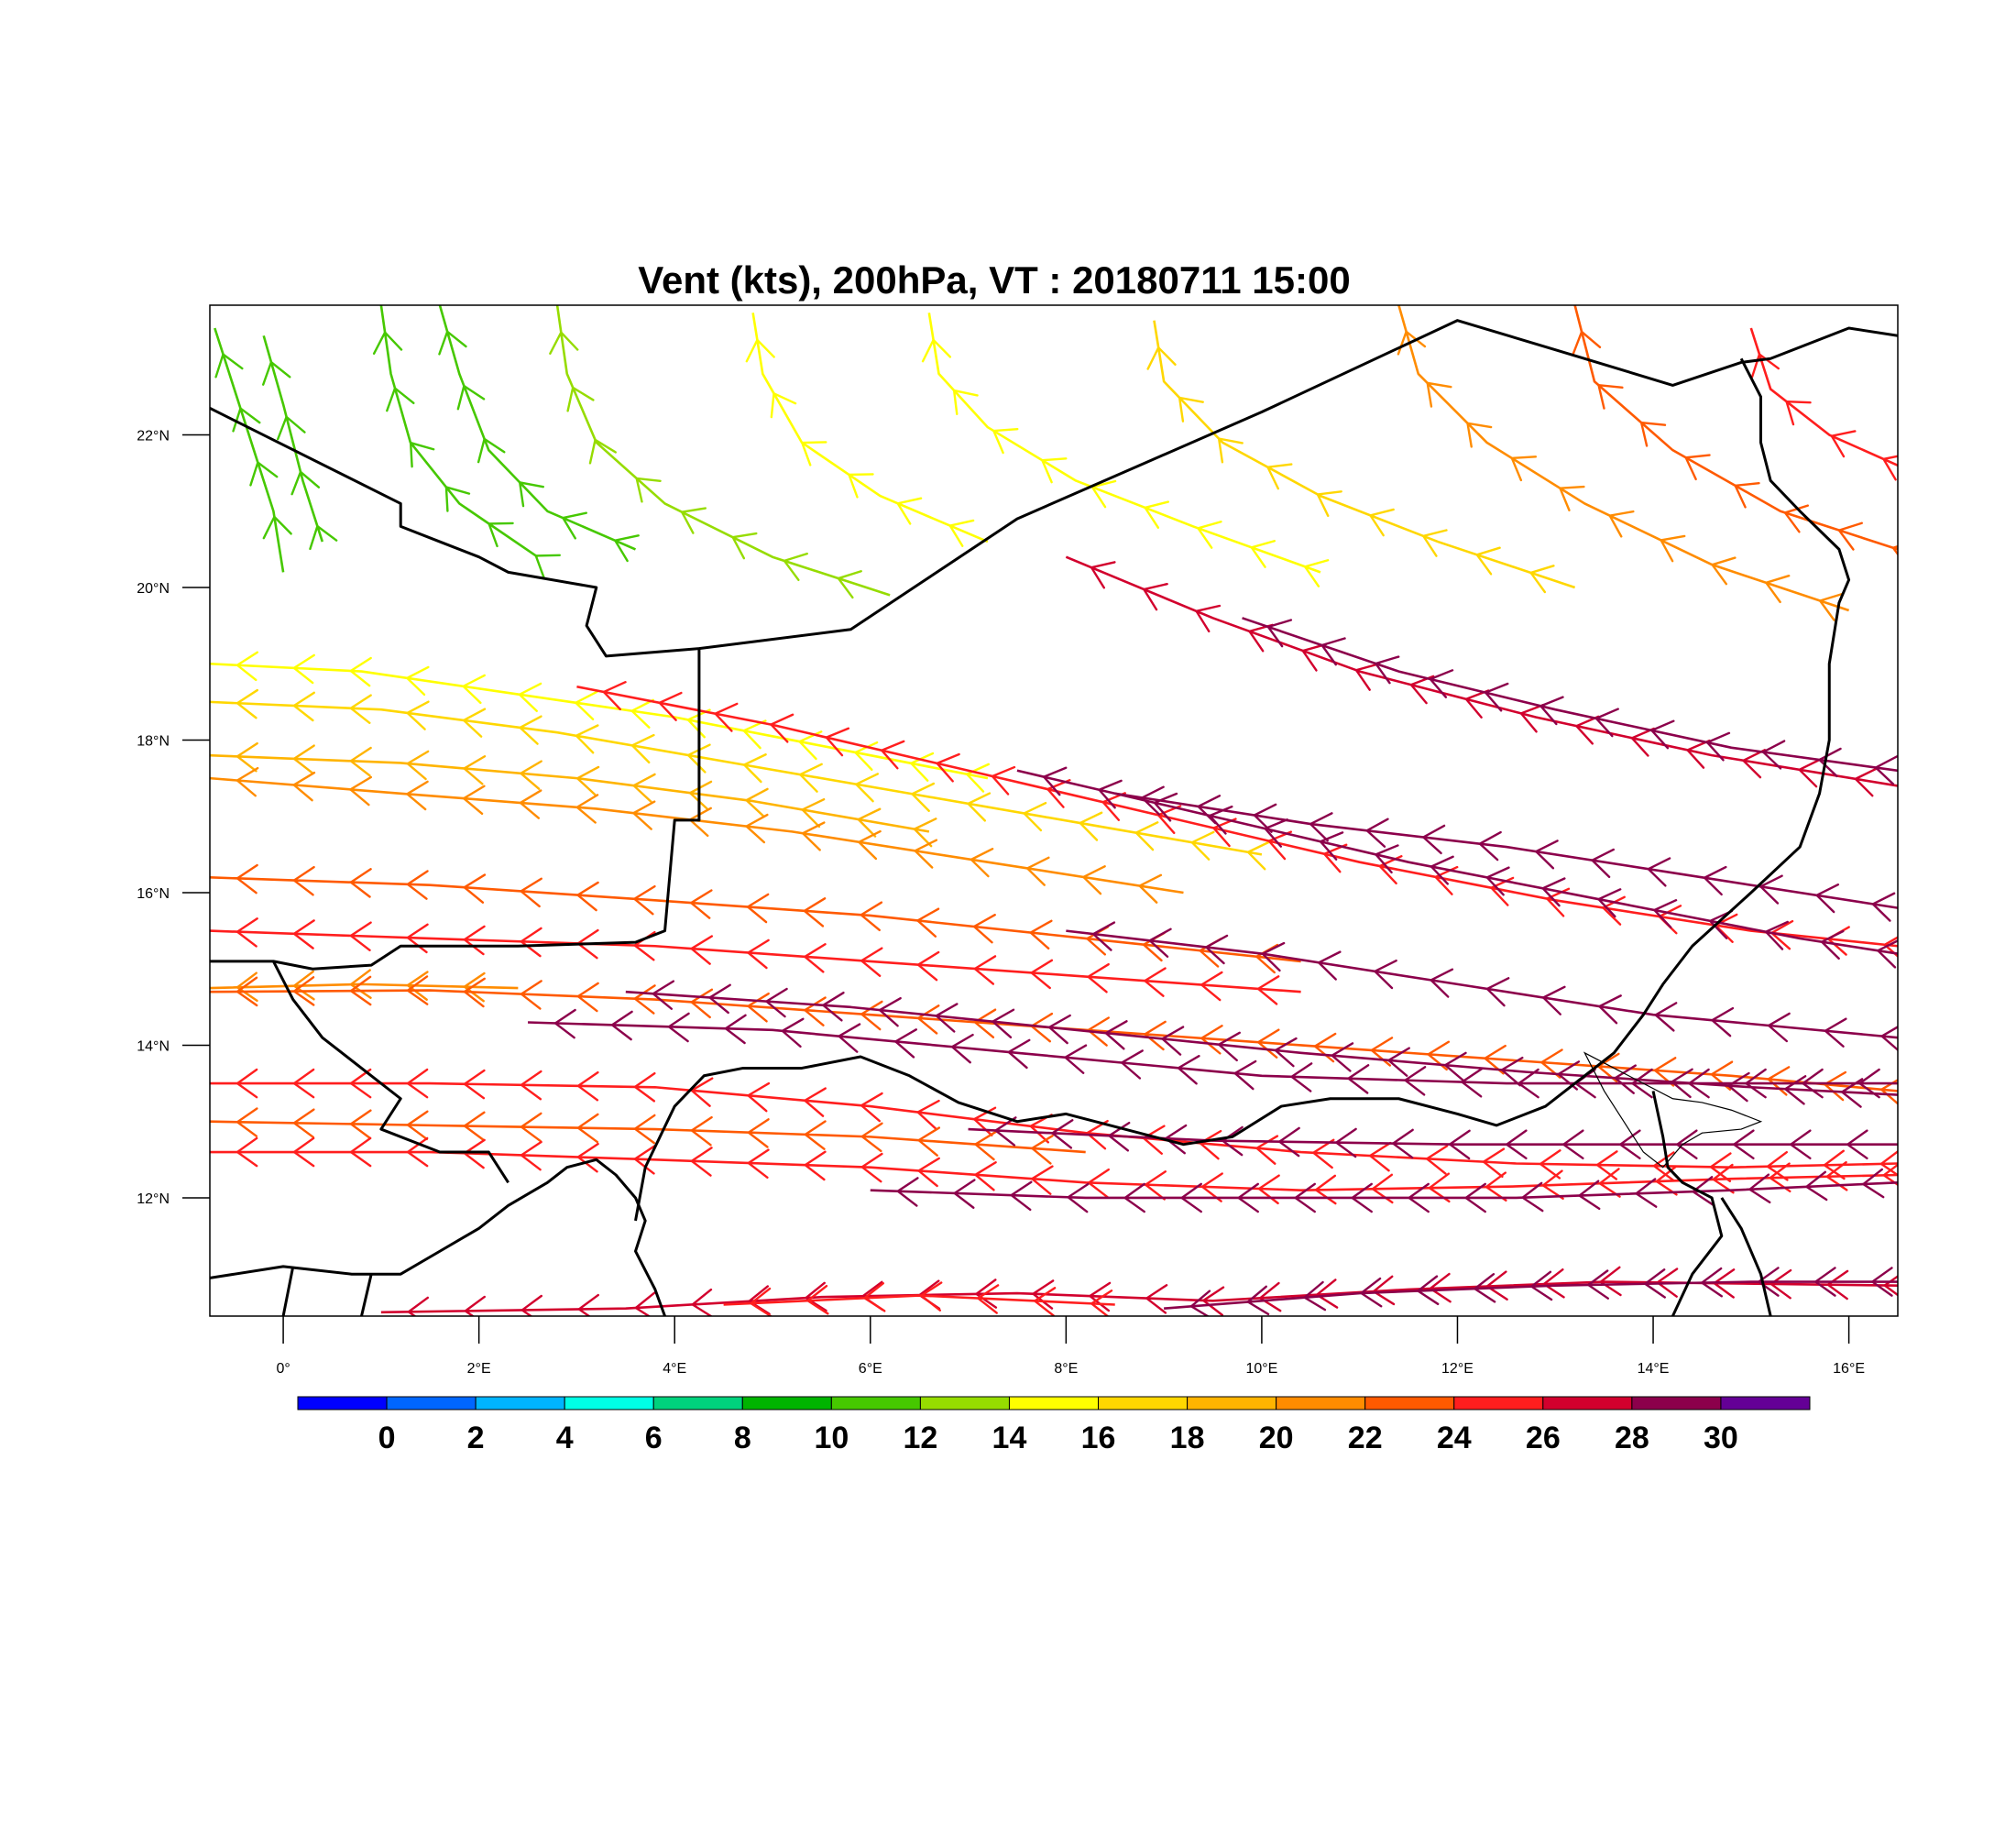 The image size is (2016, 1833). What do you see at coordinates (1365, 1438) in the screenshot?
I see `colorbar-label: 22` at bounding box center [1365, 1438].